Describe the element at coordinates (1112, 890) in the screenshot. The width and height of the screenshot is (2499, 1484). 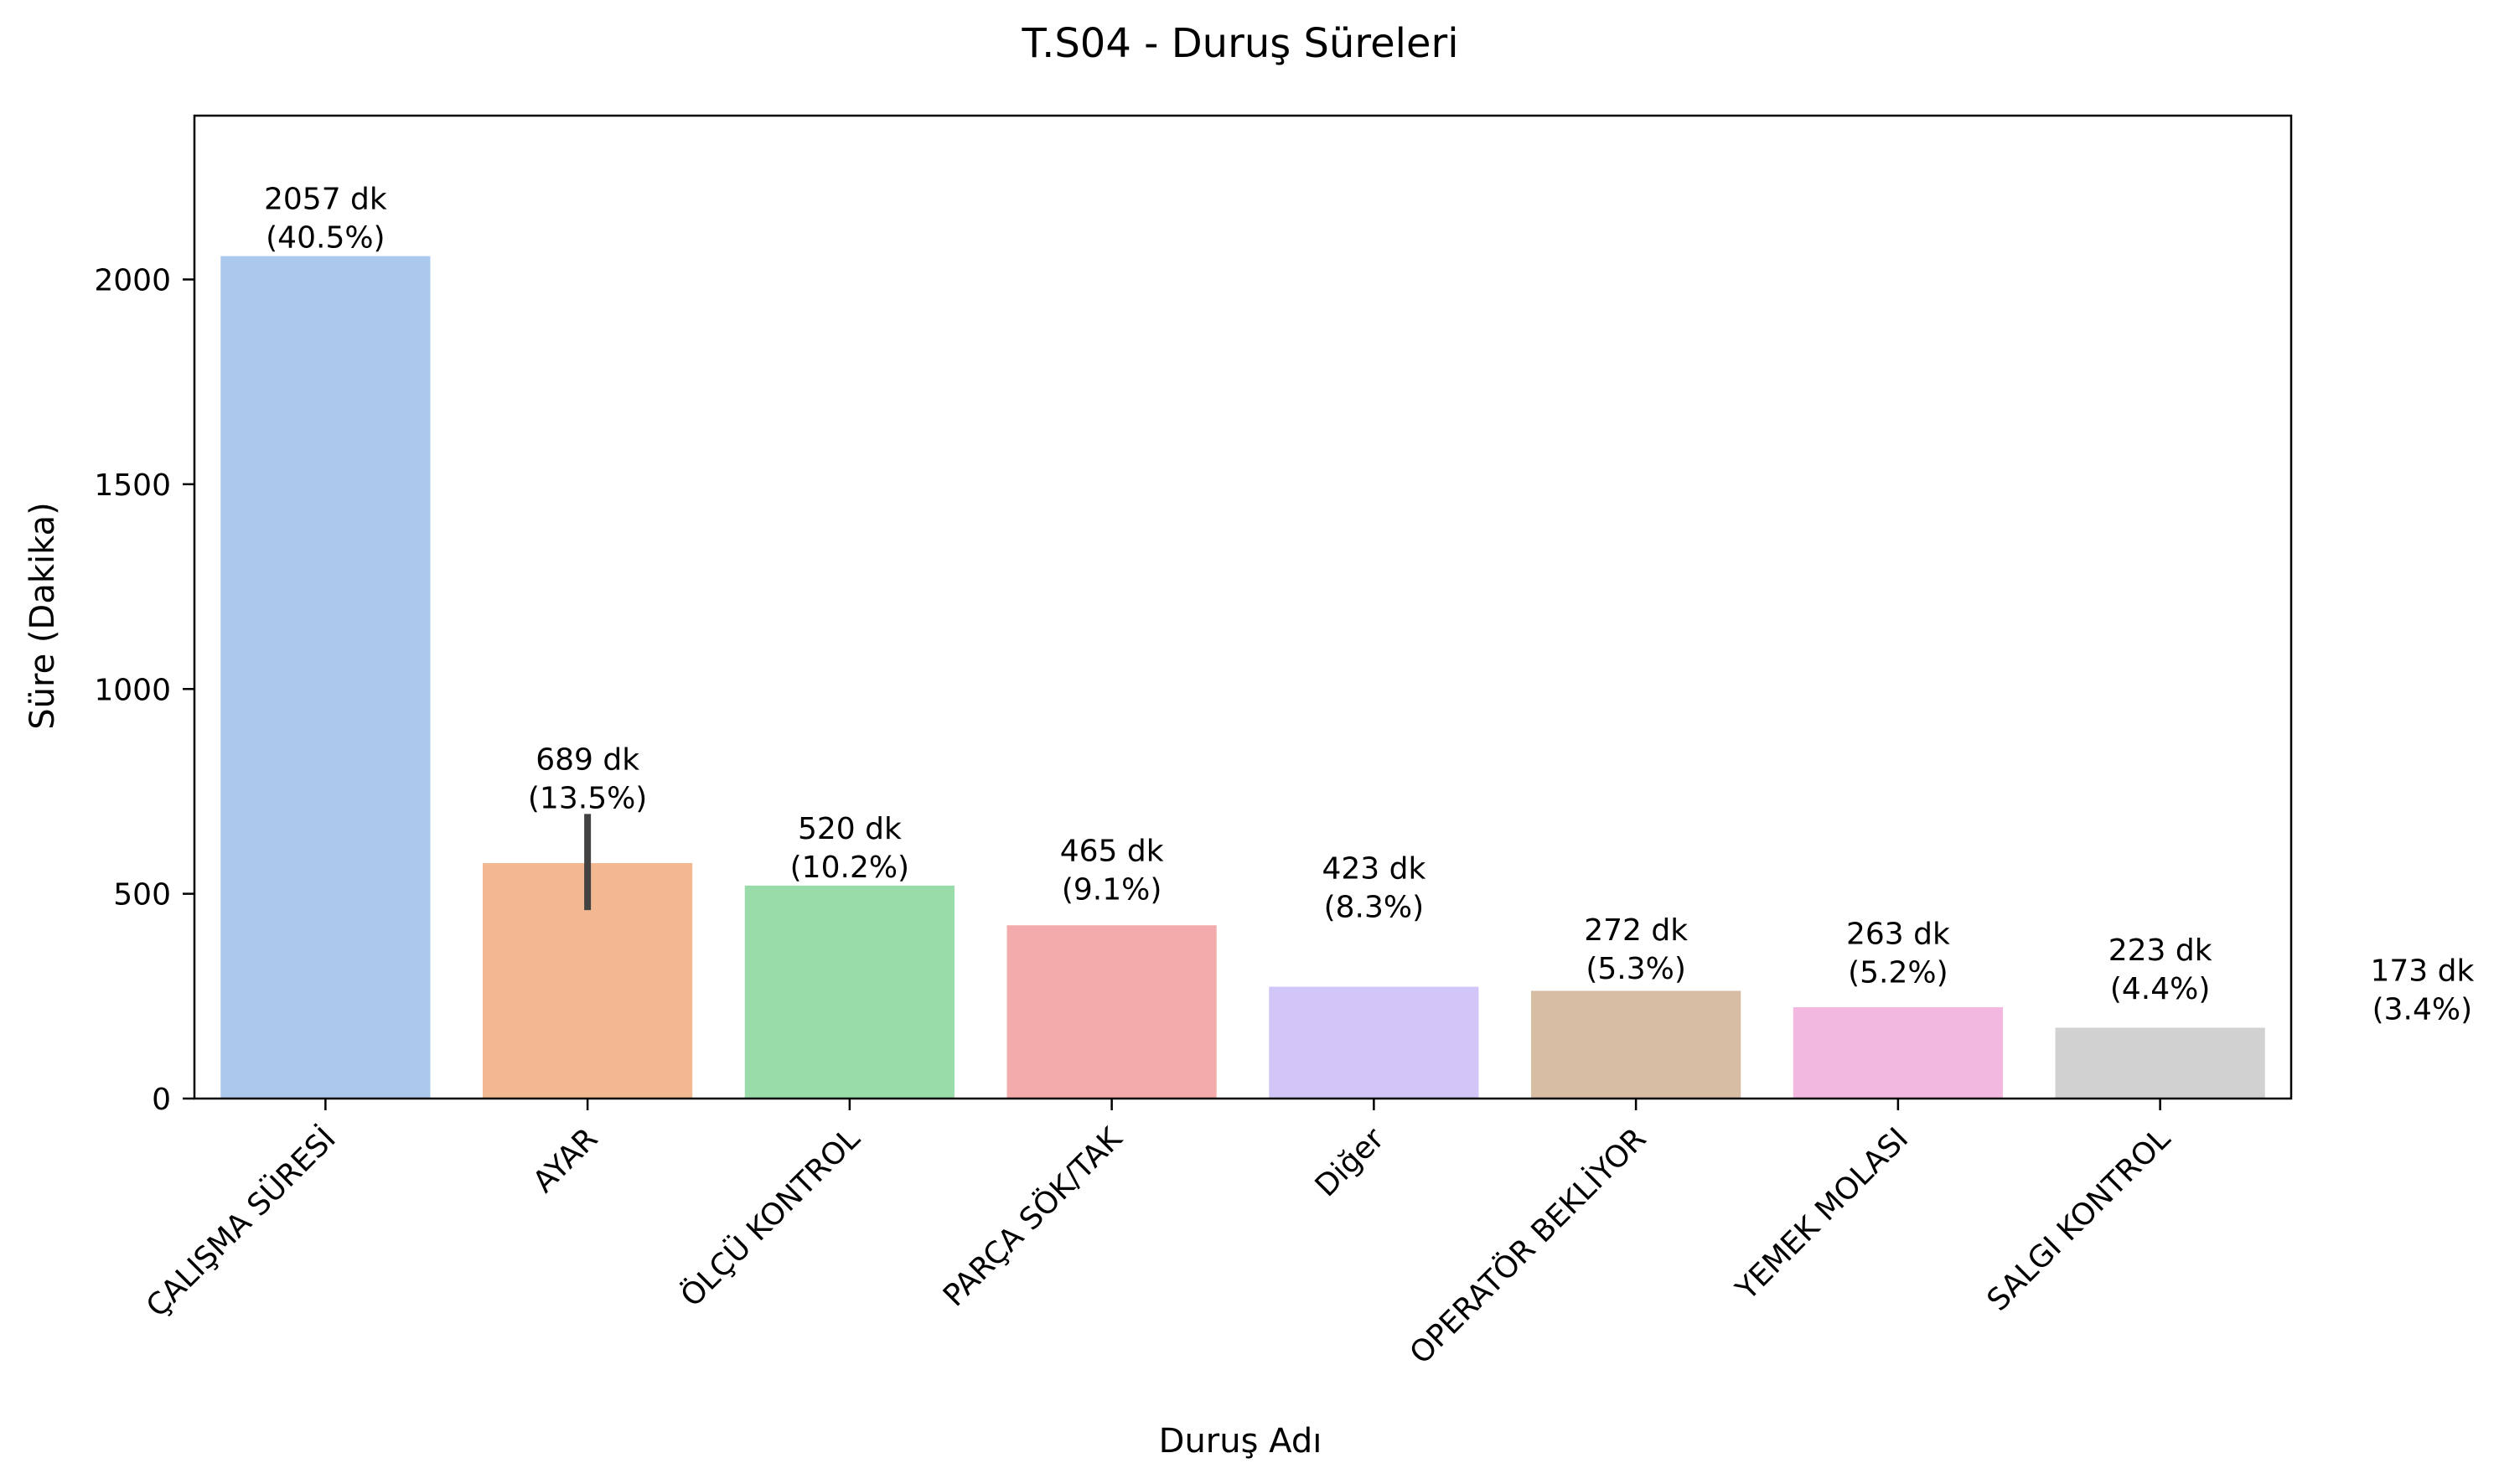
I see `annotation-percent-4: (9.1%)` at that location.